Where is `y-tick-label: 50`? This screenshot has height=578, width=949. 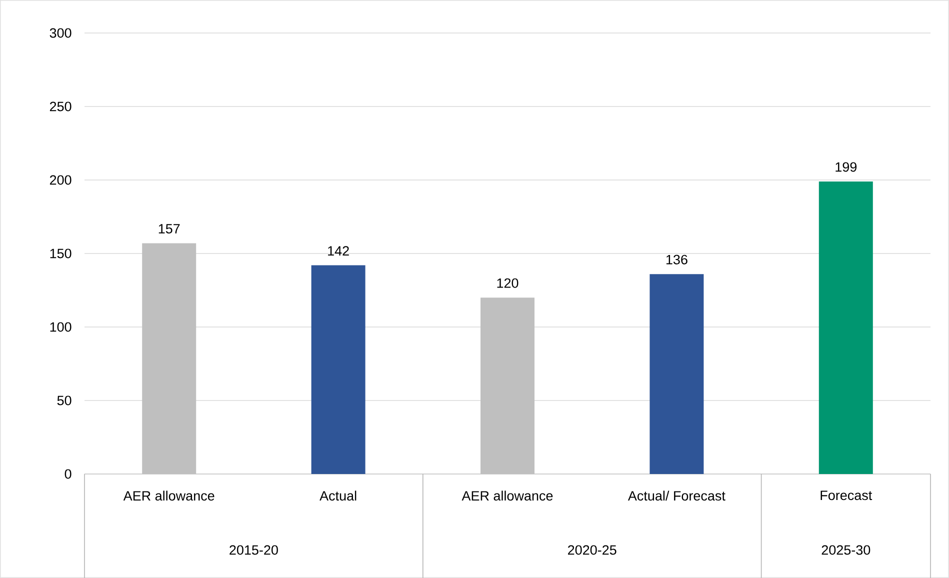
y-tick-label: 50 is located at coordinates (64, 401).